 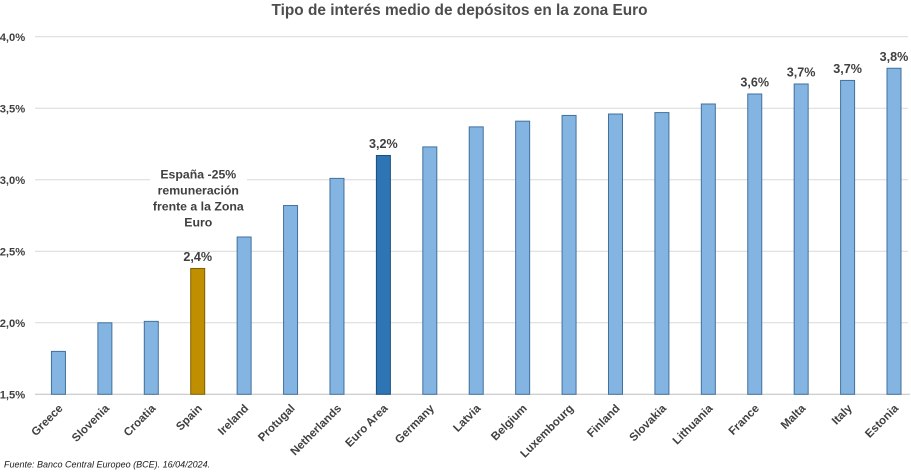 What do you see at coordinates (383, 144) in the screenshot?
I see `svg-text: 3,2%` at bounding box center [383, 144].